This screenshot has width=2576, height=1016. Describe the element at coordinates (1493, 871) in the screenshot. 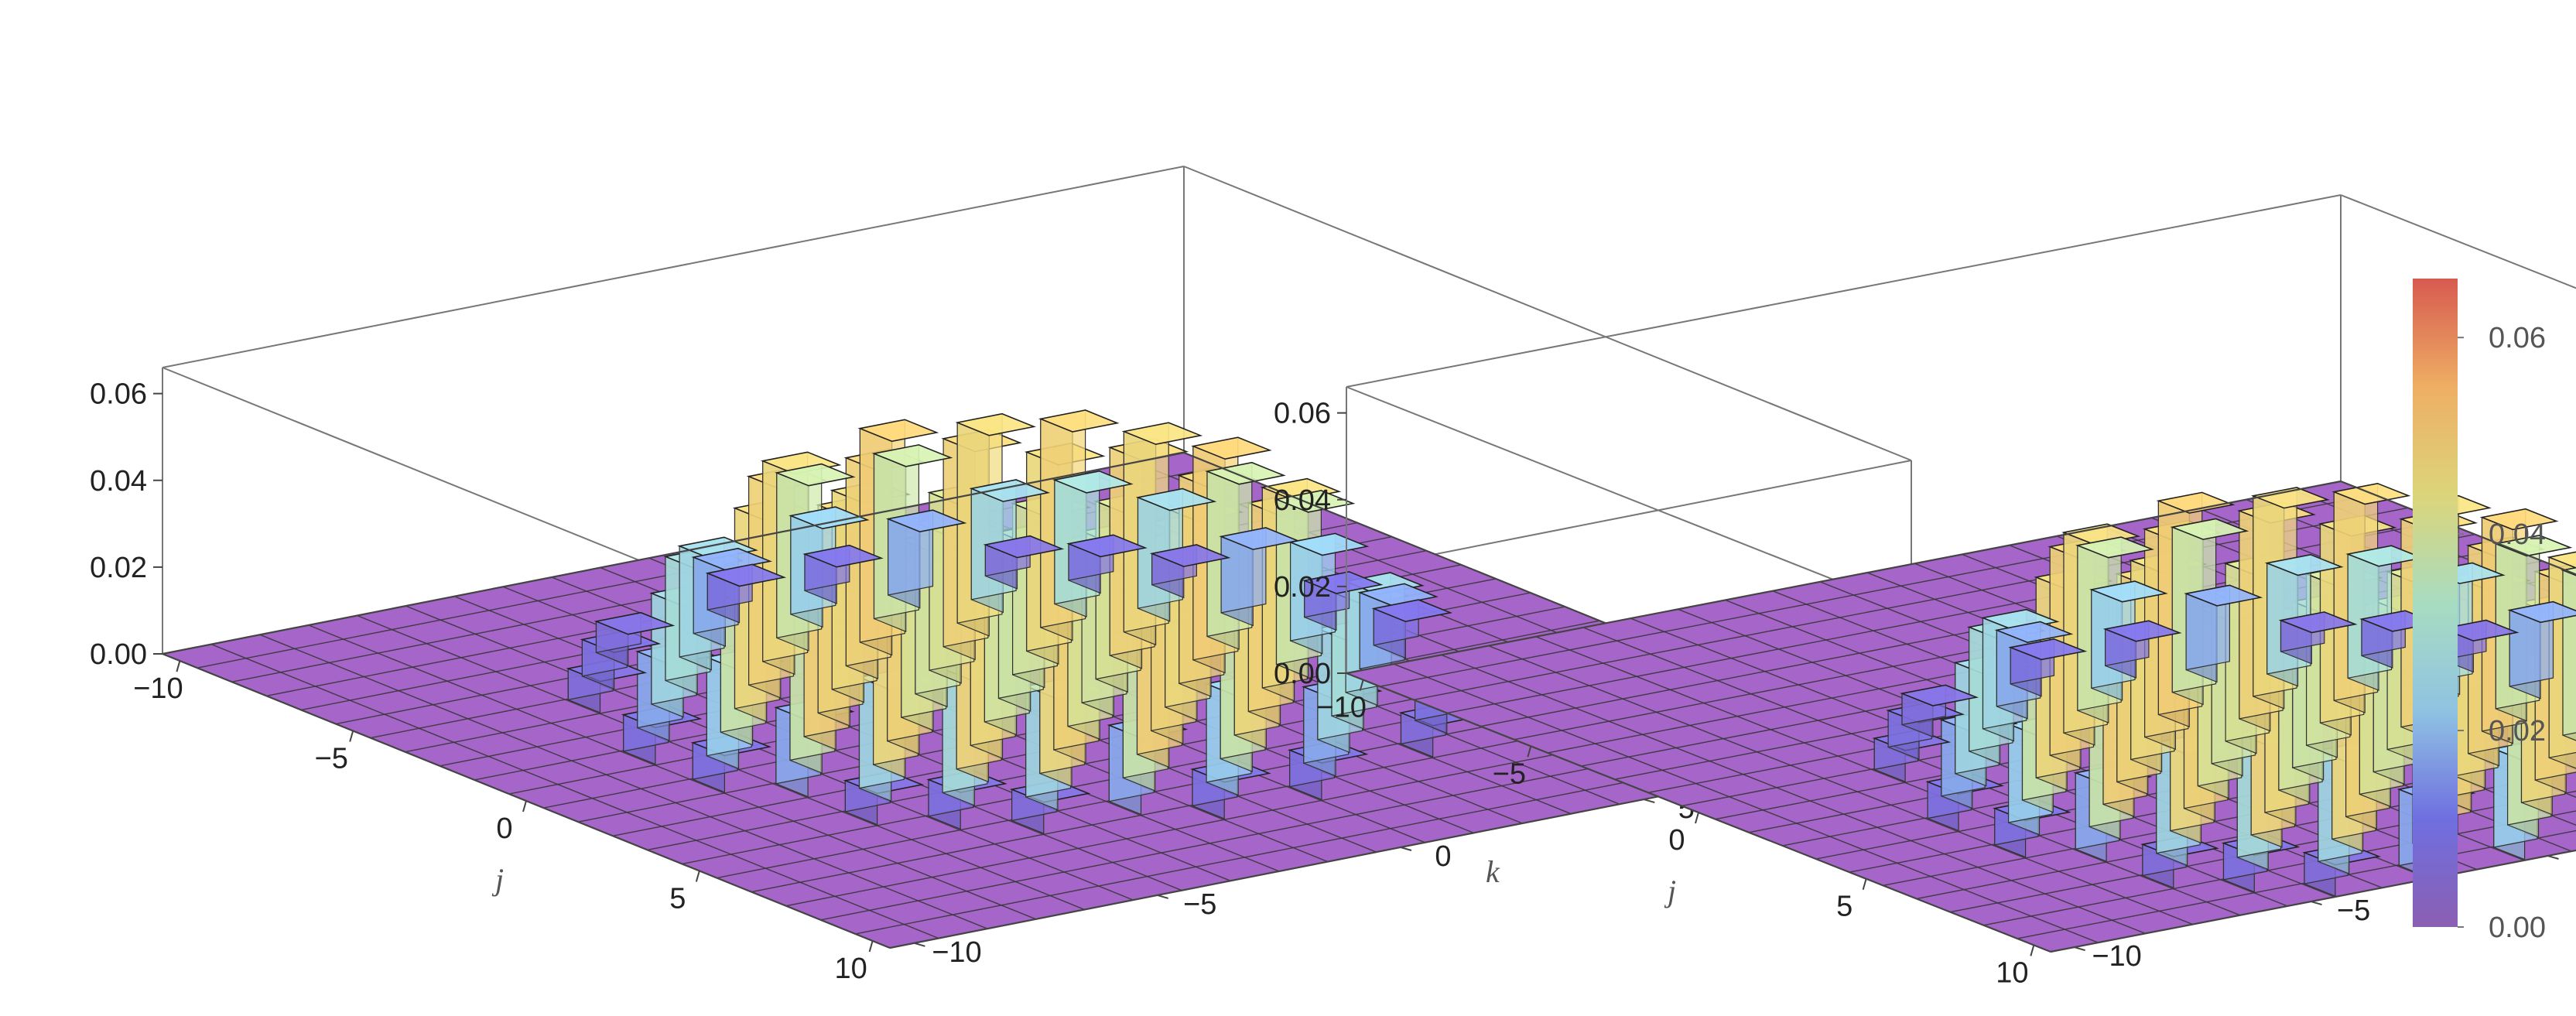

I see `k-axis-label: k` at that location.